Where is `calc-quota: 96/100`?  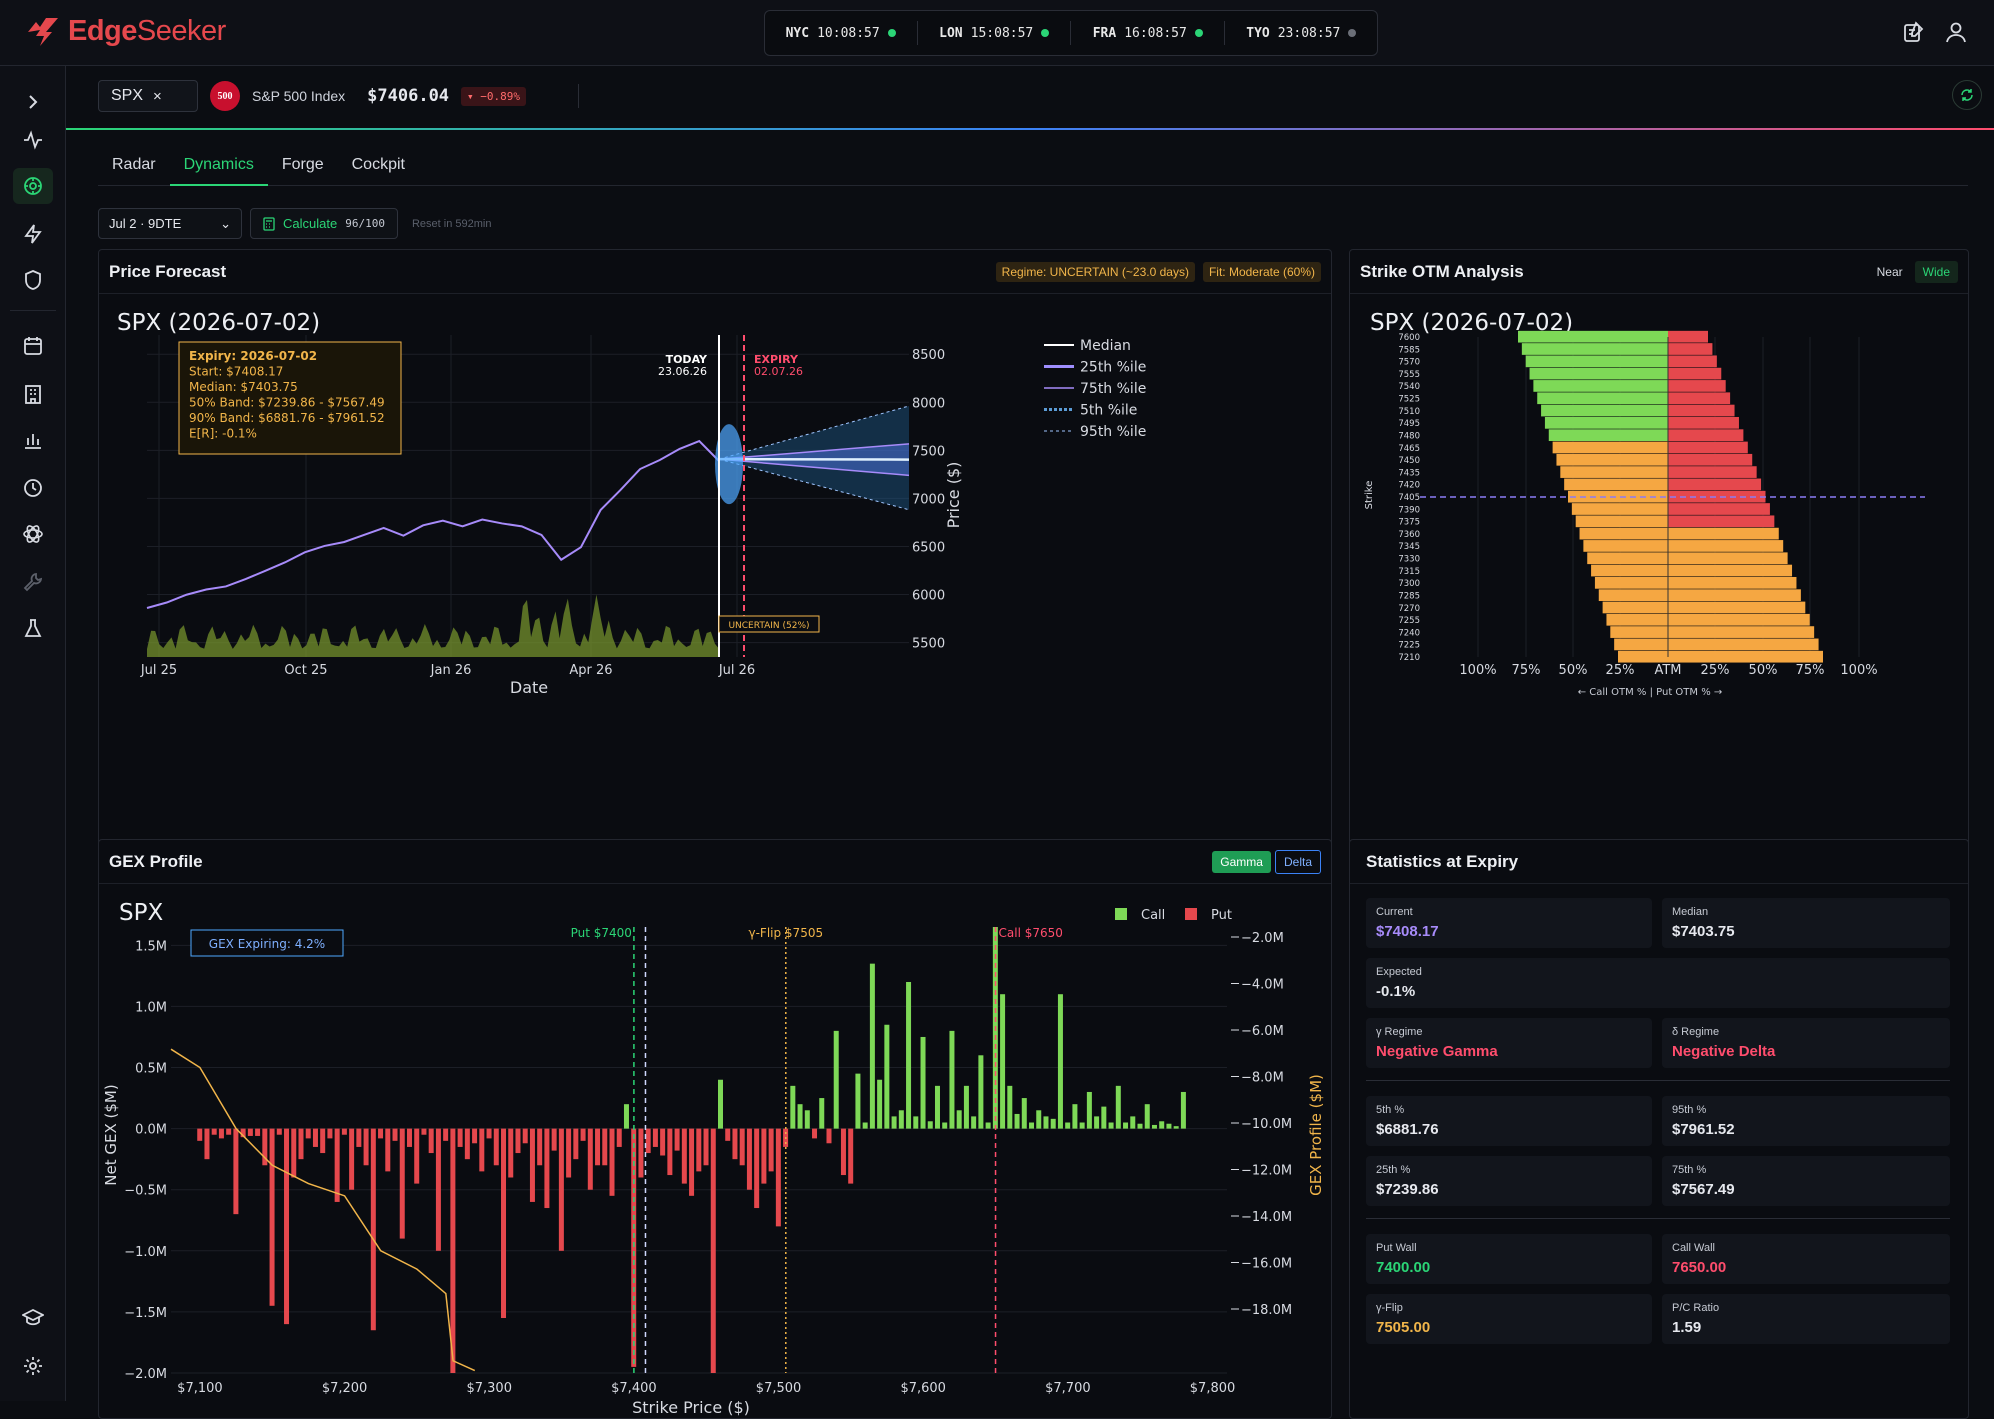 calc-quota: 96/100 is located at coordinates (365, 223).